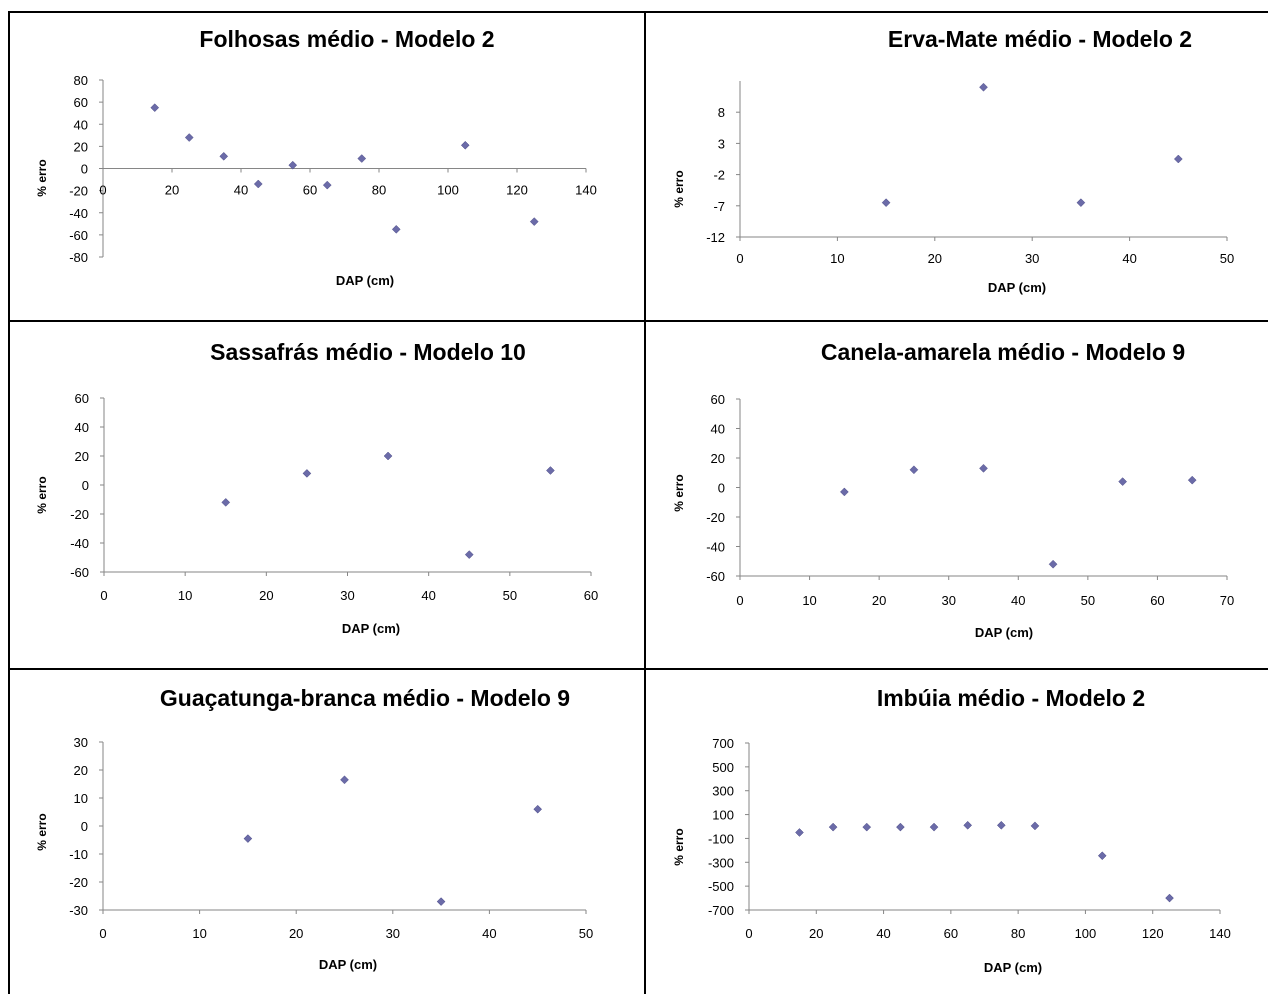 This screenshot has height=999, width=1268. What do you see at coordinates (1011, 698) in the screenshot?
I see `chart-title: Imbúia médio - Modelo 2` at bounding box center [1011, 698].